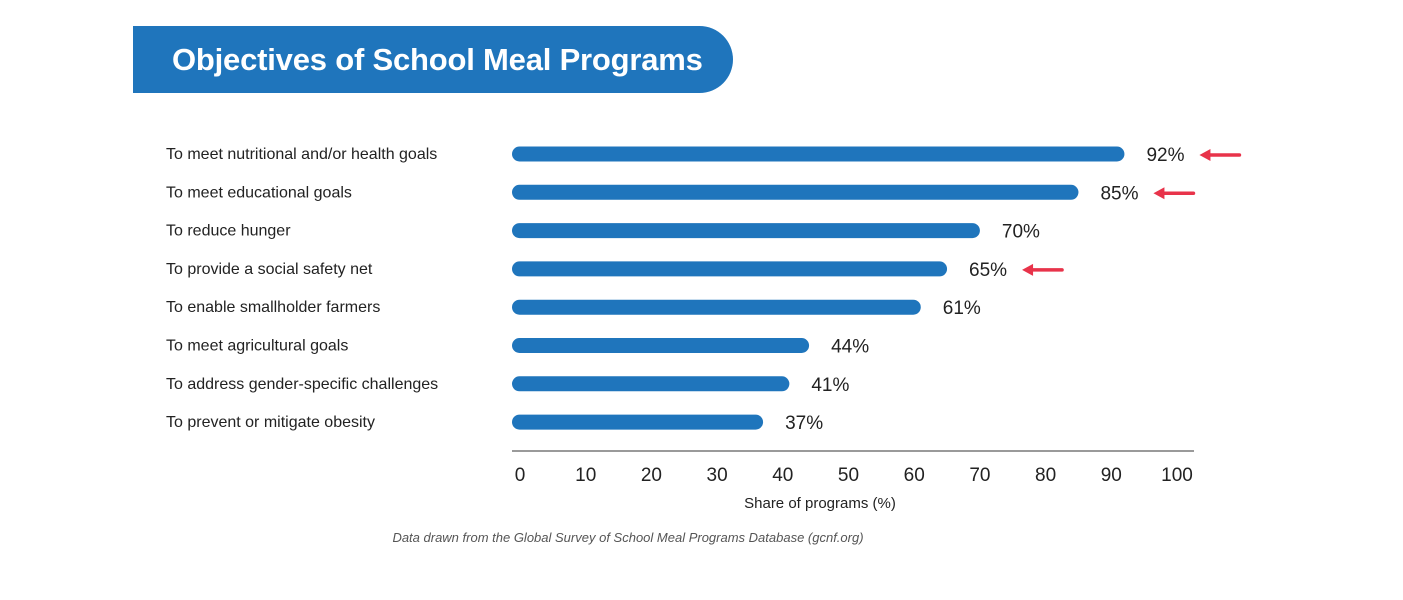 This screenshot has width=1403, height=600. Describe the element at coordinates (988, 270) in the screenshot. I see `value-label: 65%` at that location.